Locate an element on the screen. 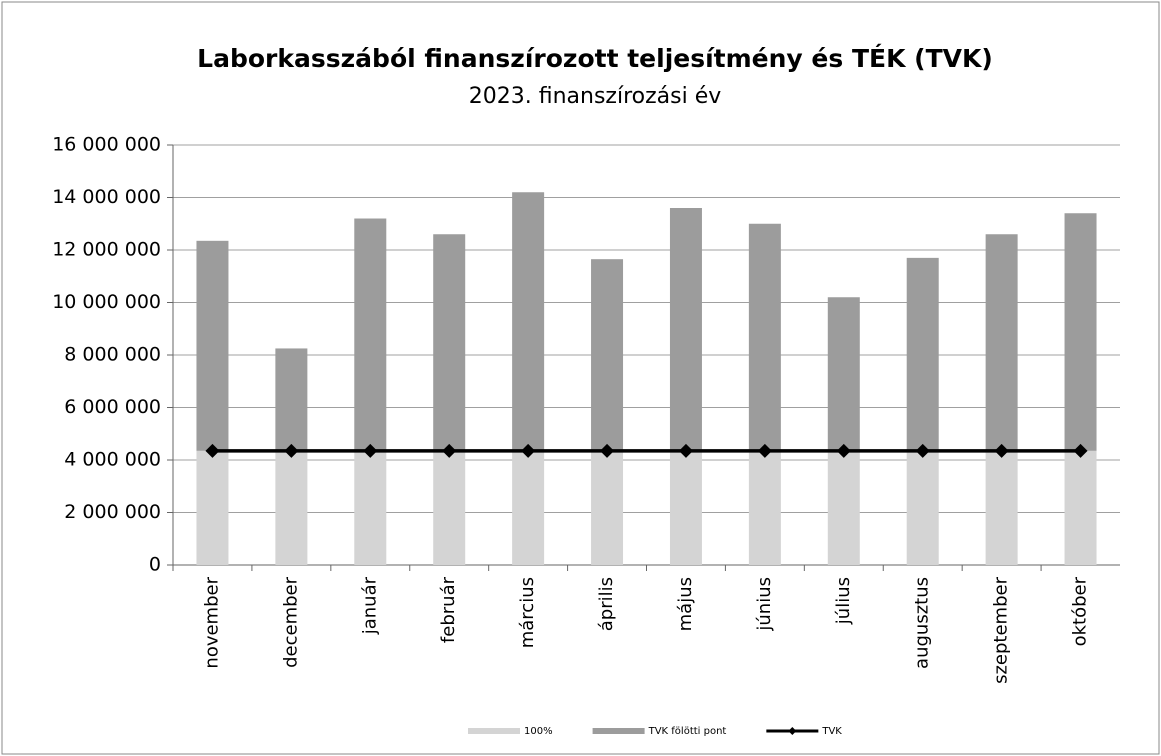  x-tick-label: augusztus is located at coordinates (922, 623).